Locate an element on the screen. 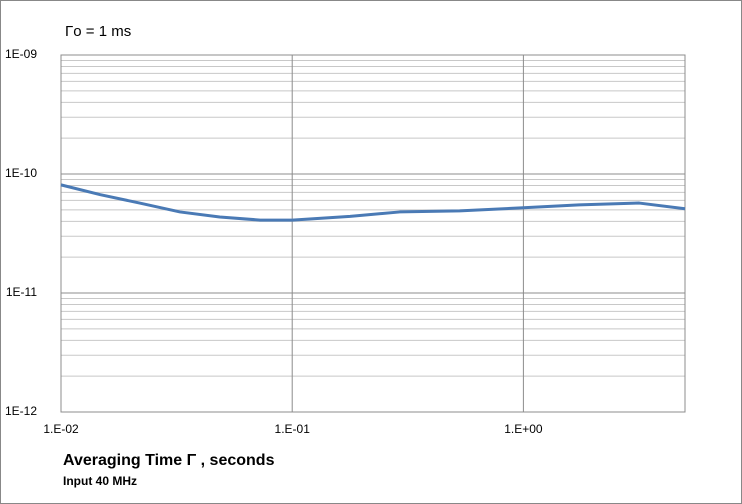  y-tick-label: 1E-09 is located at coordinates (21, 54).